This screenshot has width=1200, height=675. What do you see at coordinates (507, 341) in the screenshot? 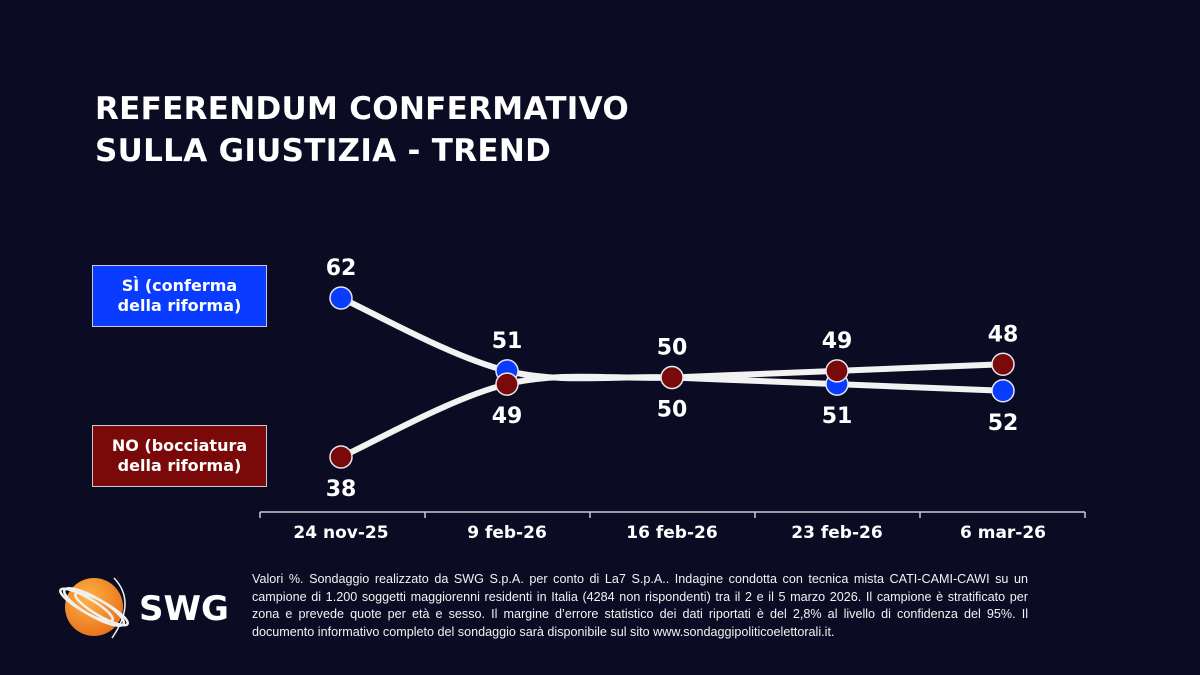
I see `si-data-label: 51` at bounding box center [507, 341].